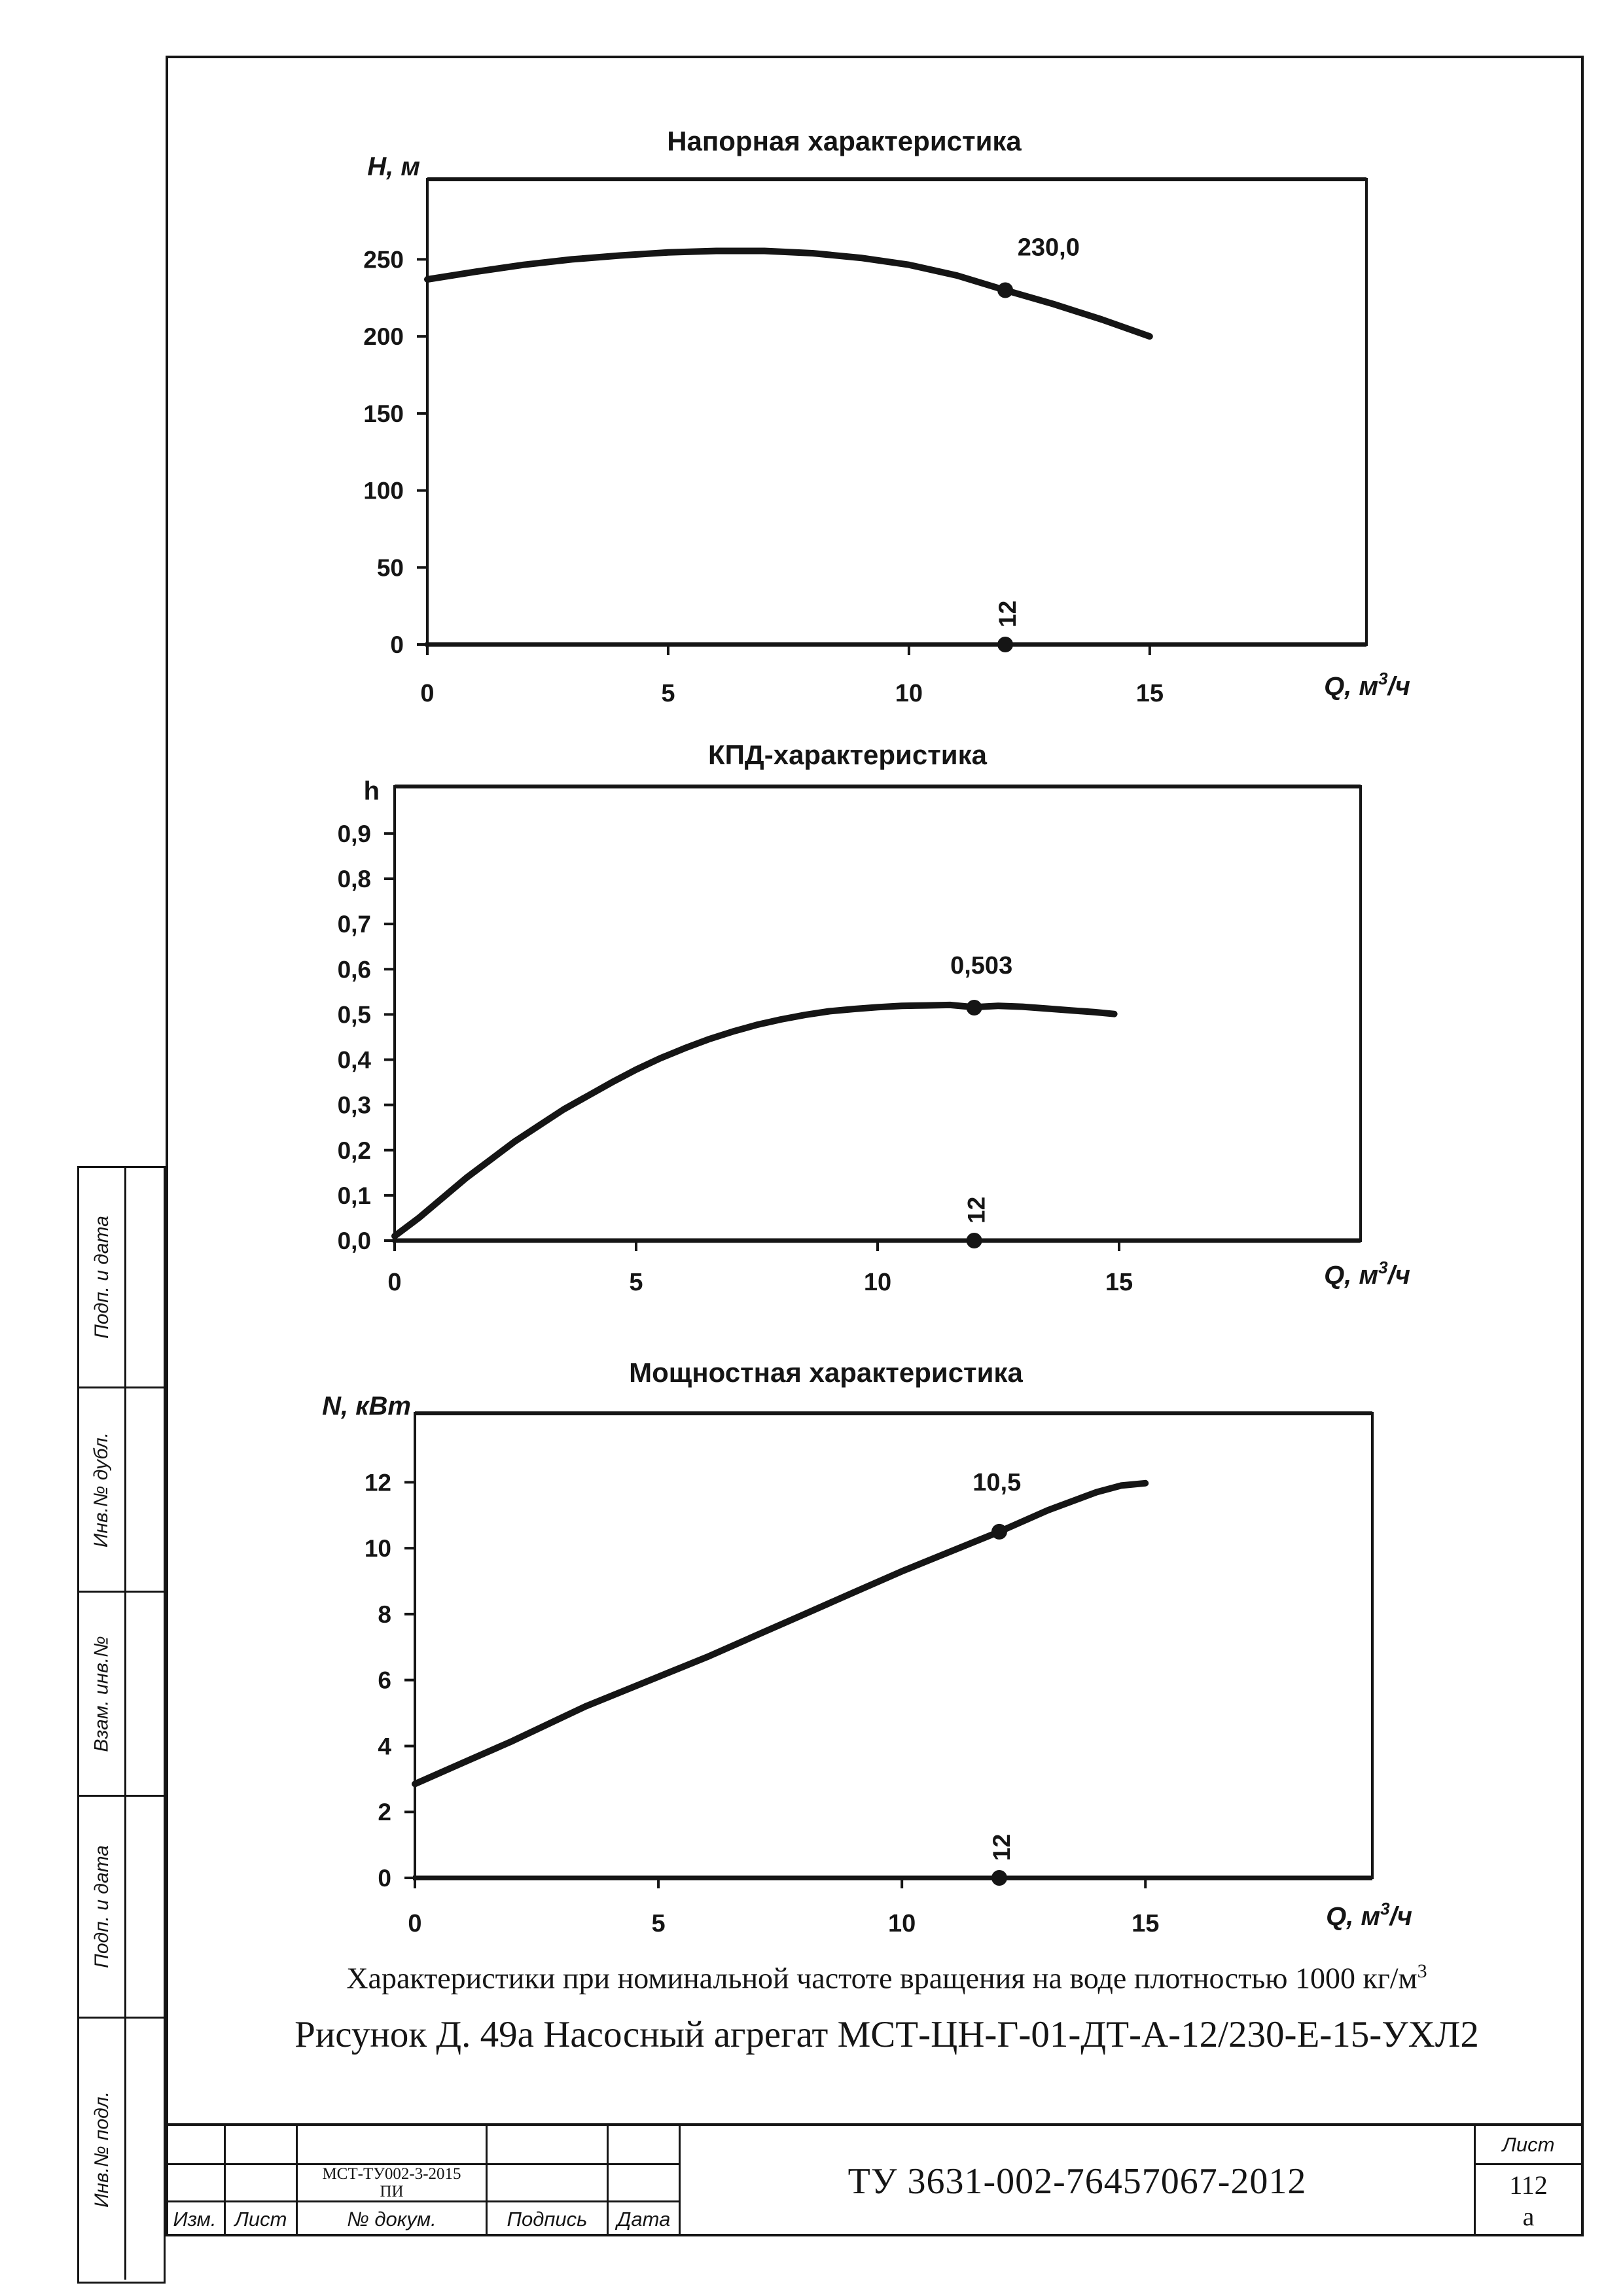 This screenshot has height=2296, width=1623. What do you see at coordinates (391, 2174) in the screenshot?
I see `document-number-line1: МСТ-ТУ002-3-2015` at bounding box center [391, 2174].